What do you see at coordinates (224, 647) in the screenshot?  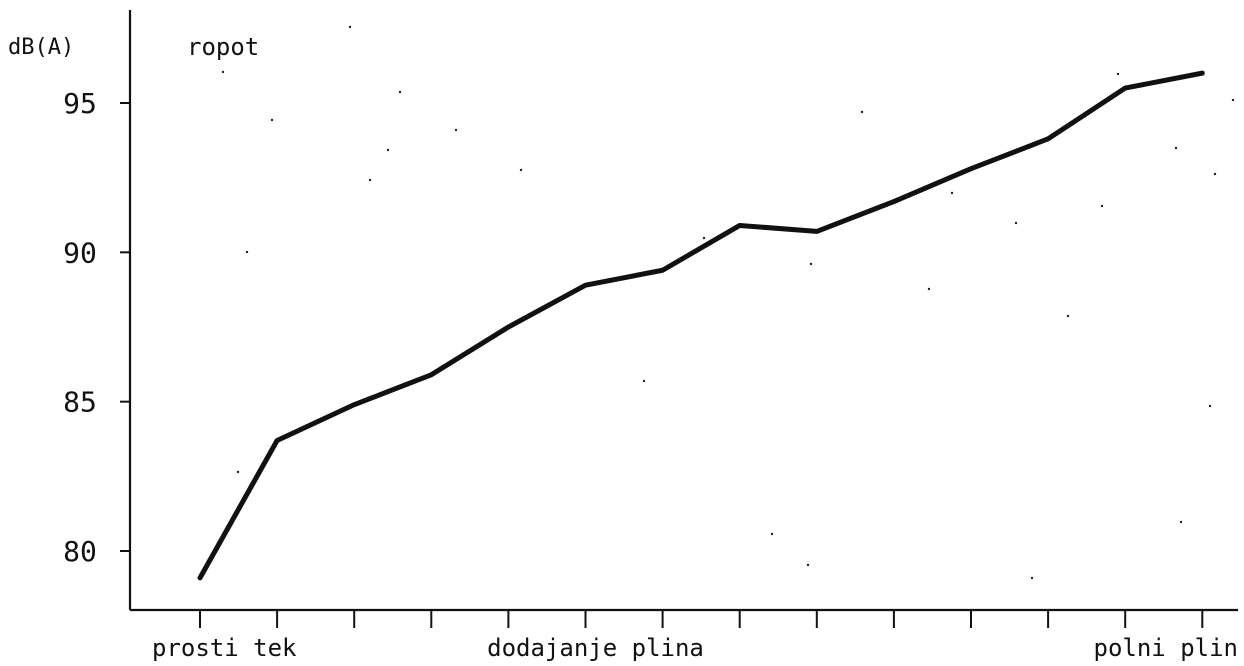 I see `x-tick-label: prosti tek` at bounding box center [224, 647].